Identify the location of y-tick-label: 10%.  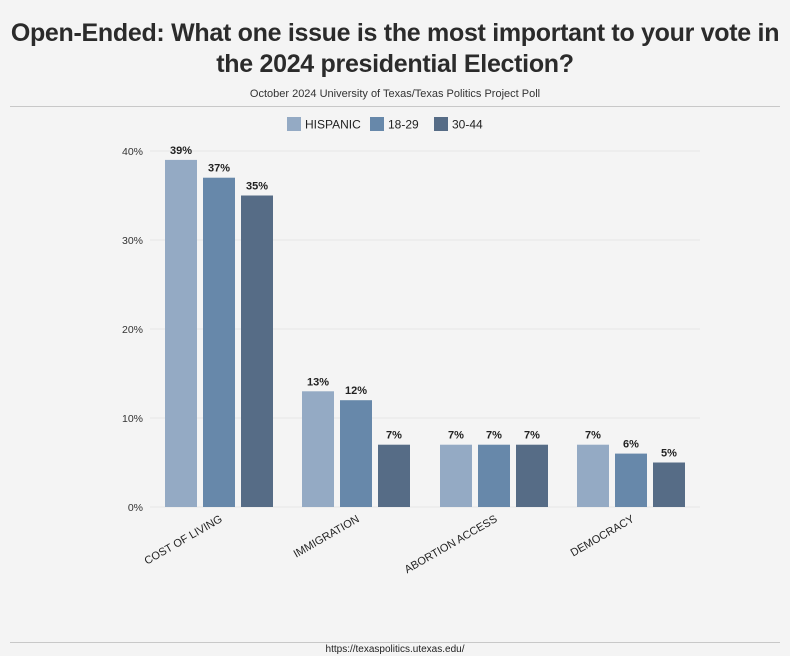
(132, 419).